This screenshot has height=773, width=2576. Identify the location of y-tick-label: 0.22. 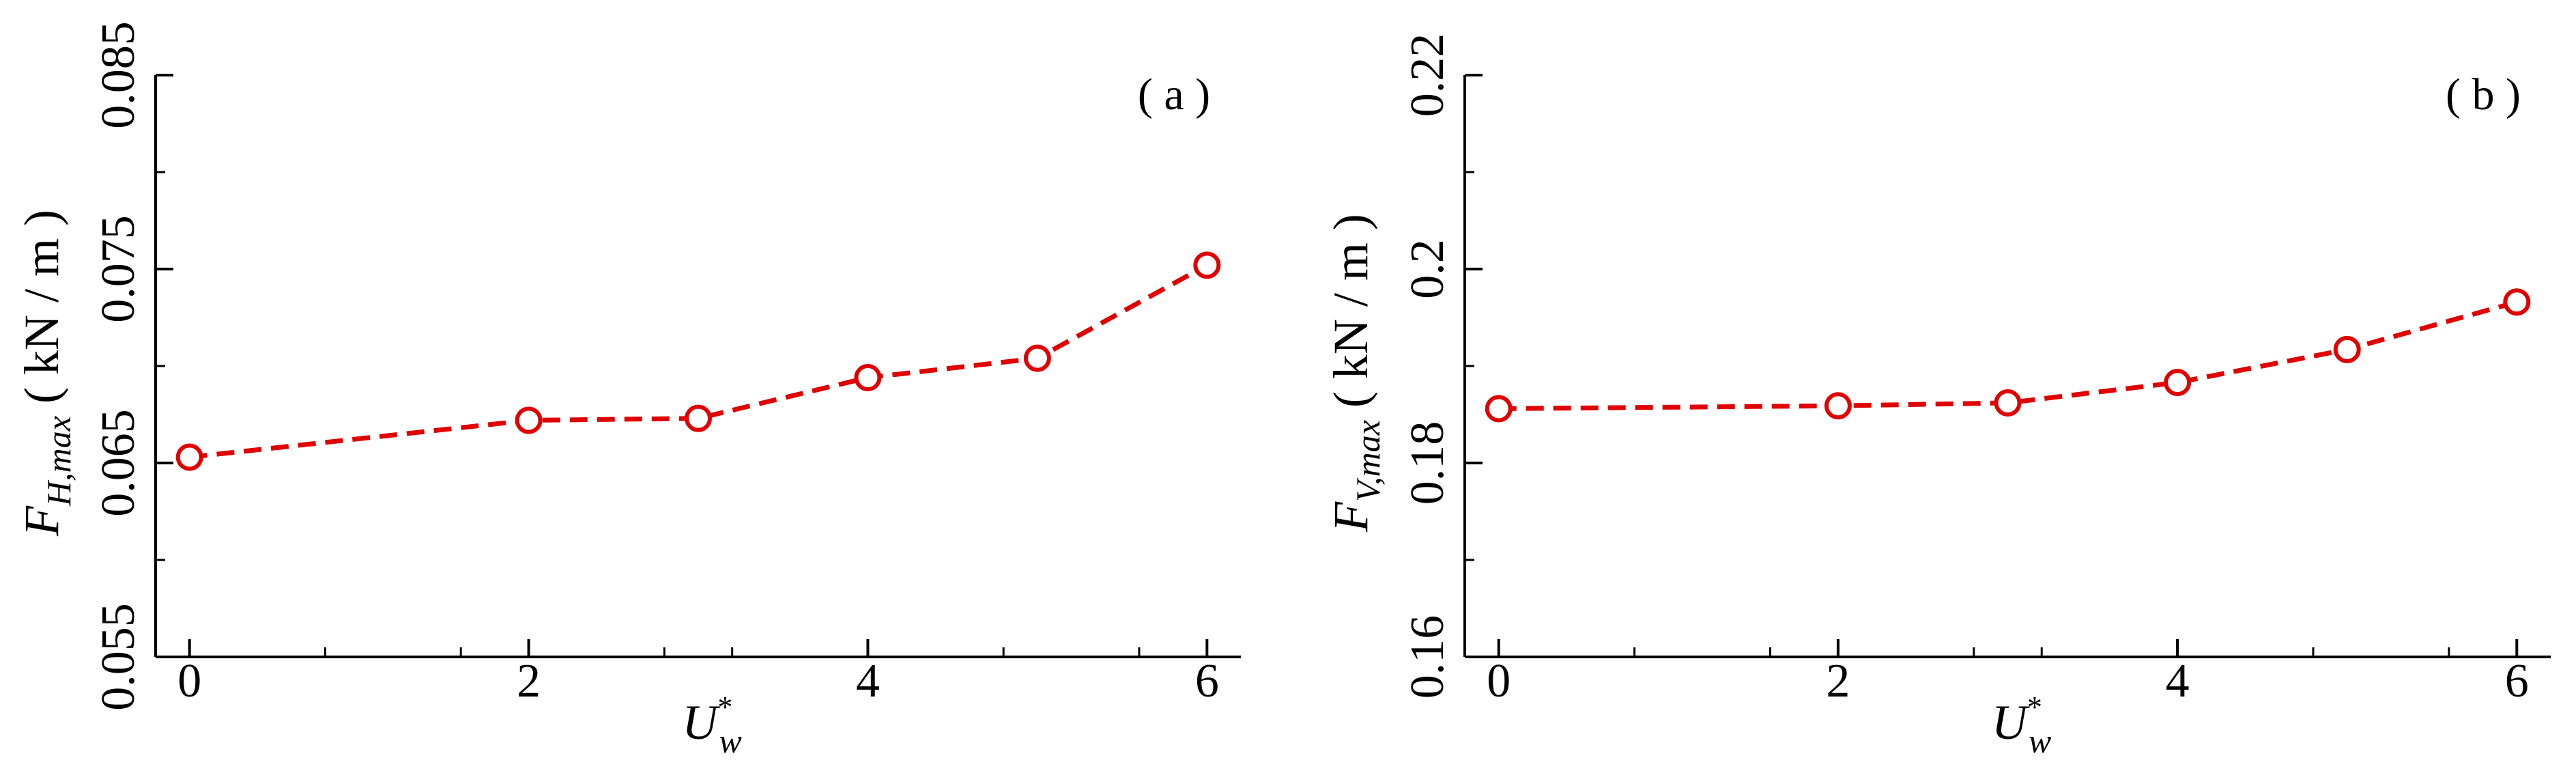
(1427, 75).